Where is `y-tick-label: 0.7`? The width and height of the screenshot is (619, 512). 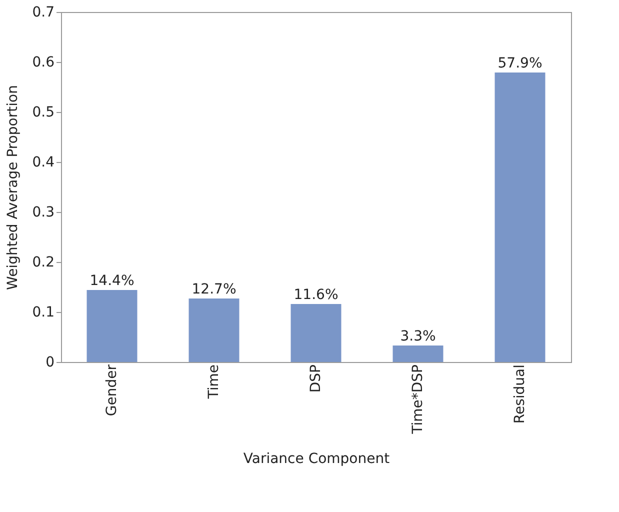 y-tick-label: 0.7 is located at coordinates (43, 12).